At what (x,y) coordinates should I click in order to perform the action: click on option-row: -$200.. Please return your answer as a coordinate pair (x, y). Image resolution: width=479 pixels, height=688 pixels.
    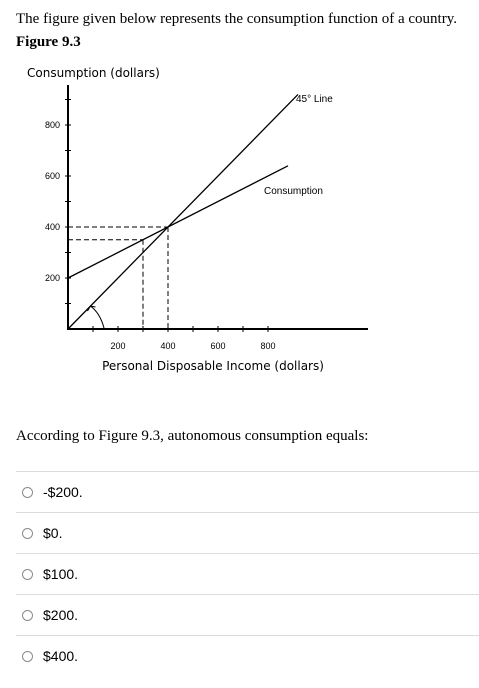
    Looking at the image, I should click on (52, 492).